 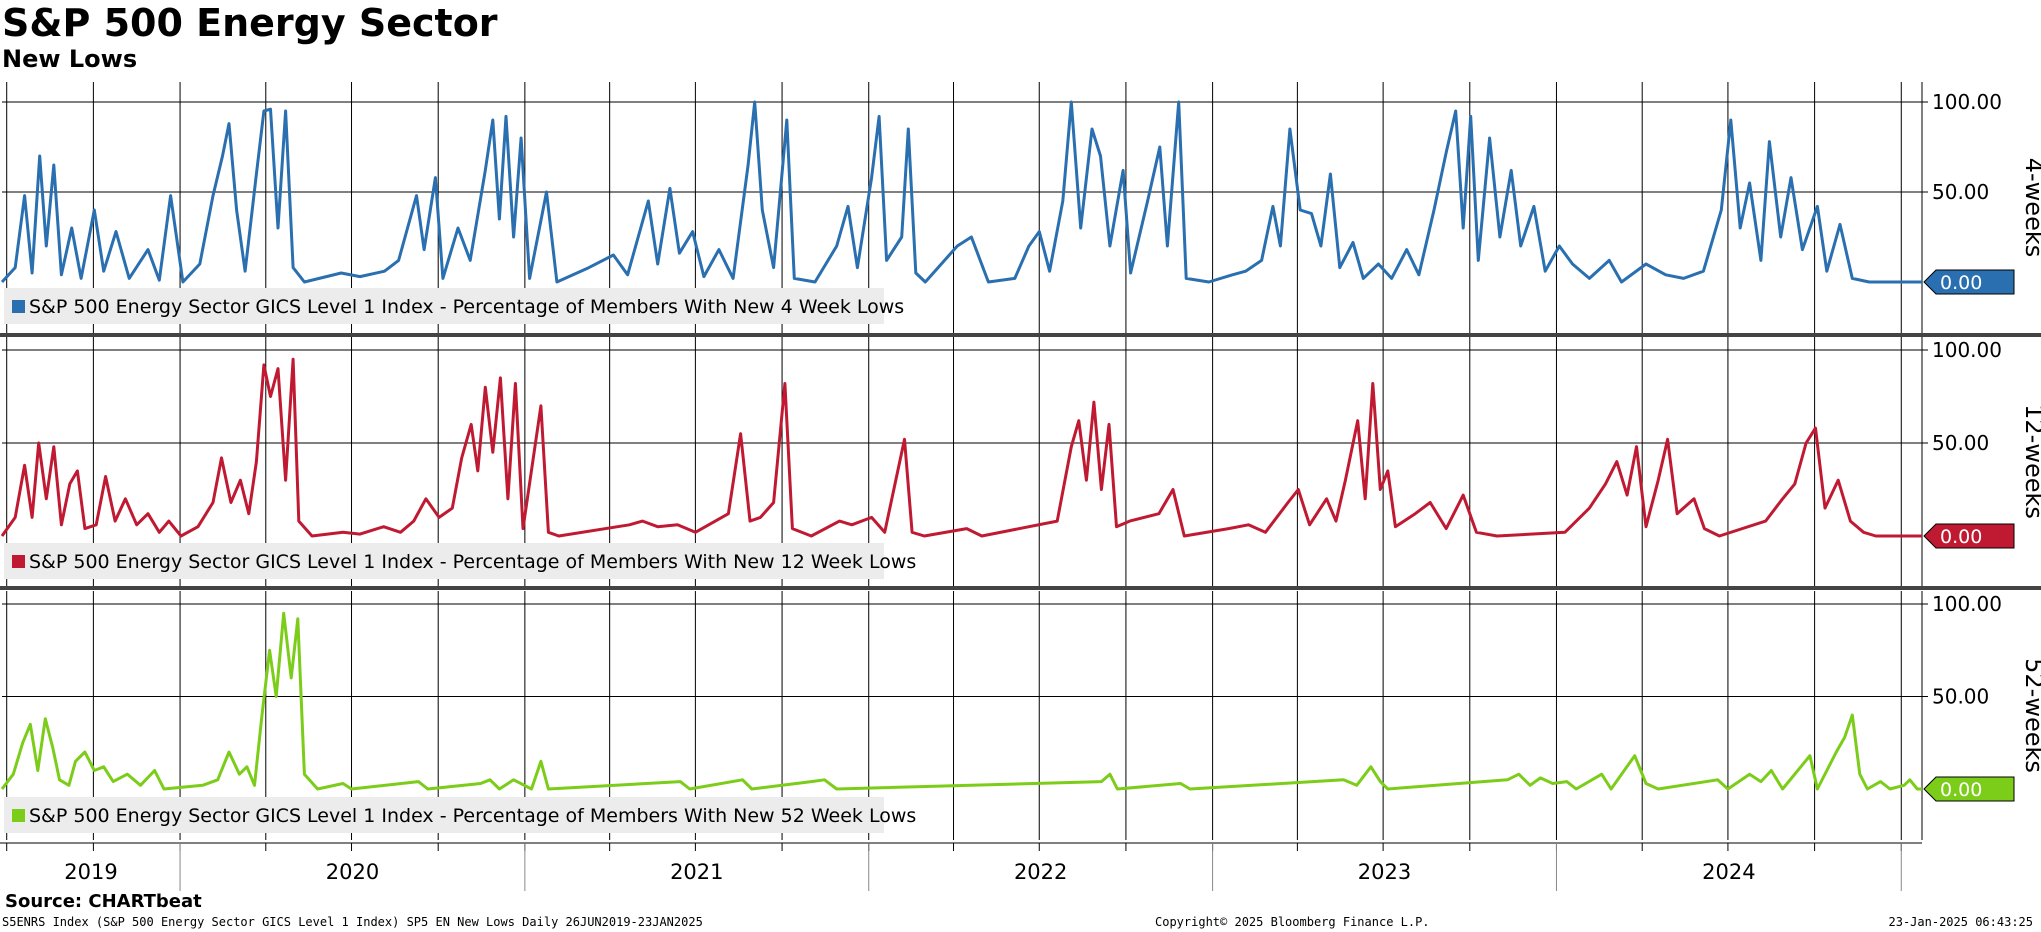 I want to click on x-year-label: 2024, so click(x=1728, y=872).